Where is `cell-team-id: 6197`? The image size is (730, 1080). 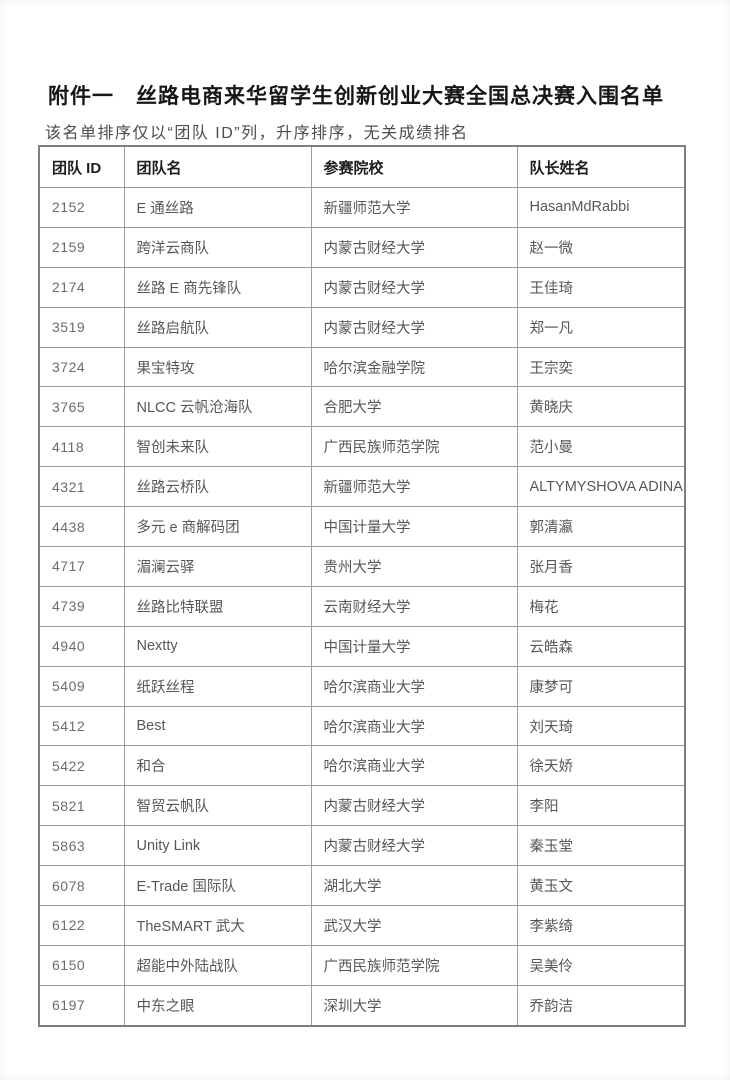 cell-team-id: 6197 is located at coordinates (81, 1005).